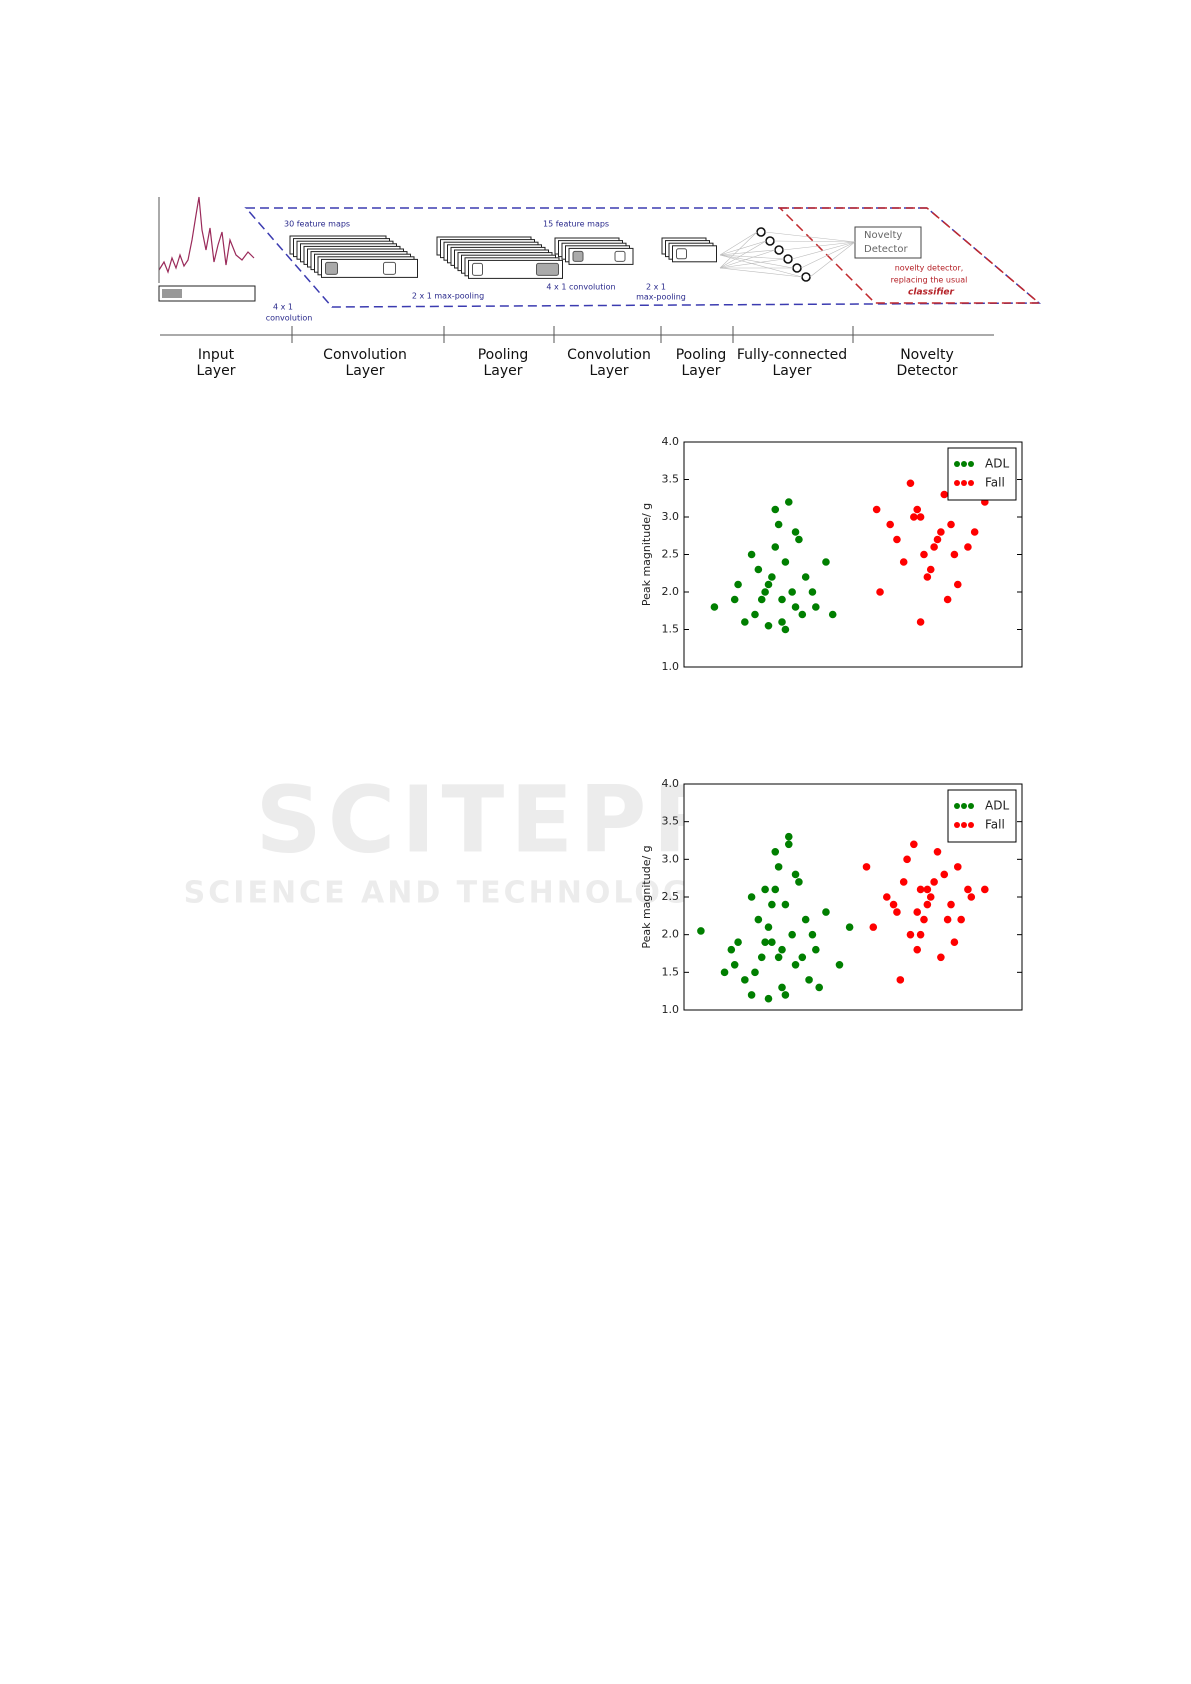 The height and width of the screenshot is (1684, 1191). I want to click on detector-outline, so click(910, 255).